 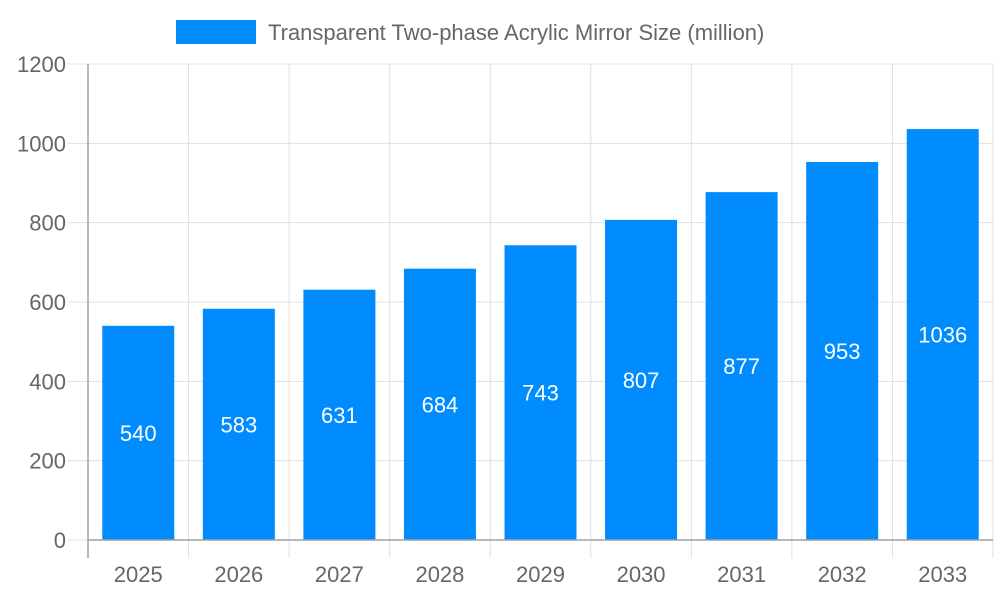 What do you see at coordinates (47, 223) in the screenshot?
I see `y-tick-label: 800` at bounding box center [47, 223].